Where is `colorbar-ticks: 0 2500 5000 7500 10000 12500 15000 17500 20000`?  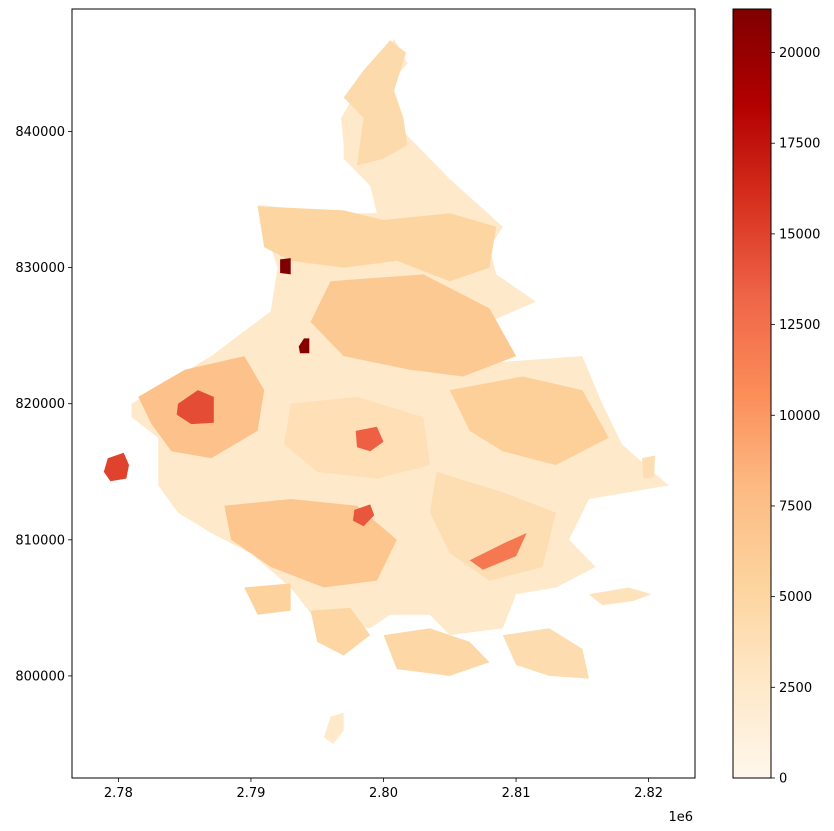 colorbar-ticks: 0 2500 5000 7500 10000 12500 15000 17500 20000 is located at coordinates (795, 416).